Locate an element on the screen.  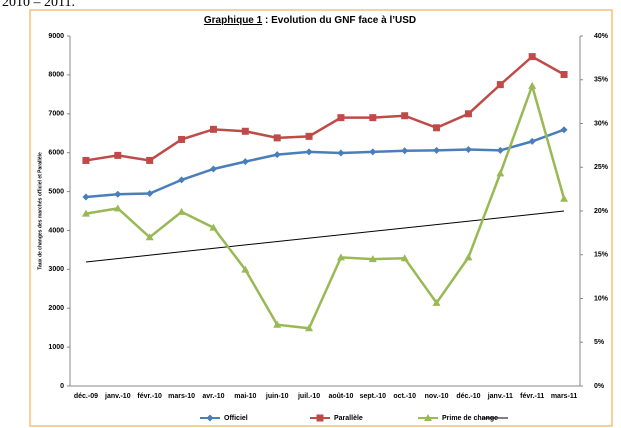
y-tick-label: 9000 is located at coordinates (56, 36).